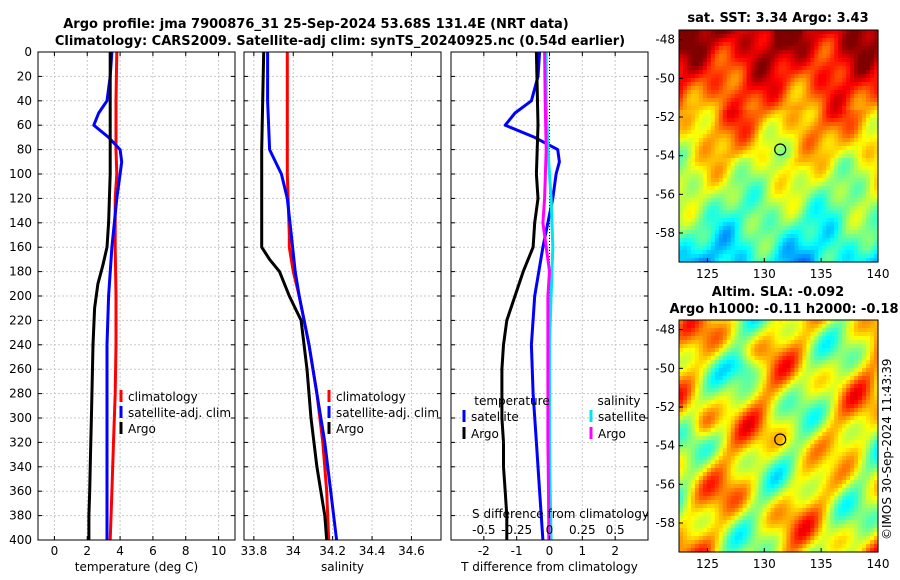  I want to click on imos-credit: ©IMOS 30-Sep-2024 11:43:39, so click(887, 449).